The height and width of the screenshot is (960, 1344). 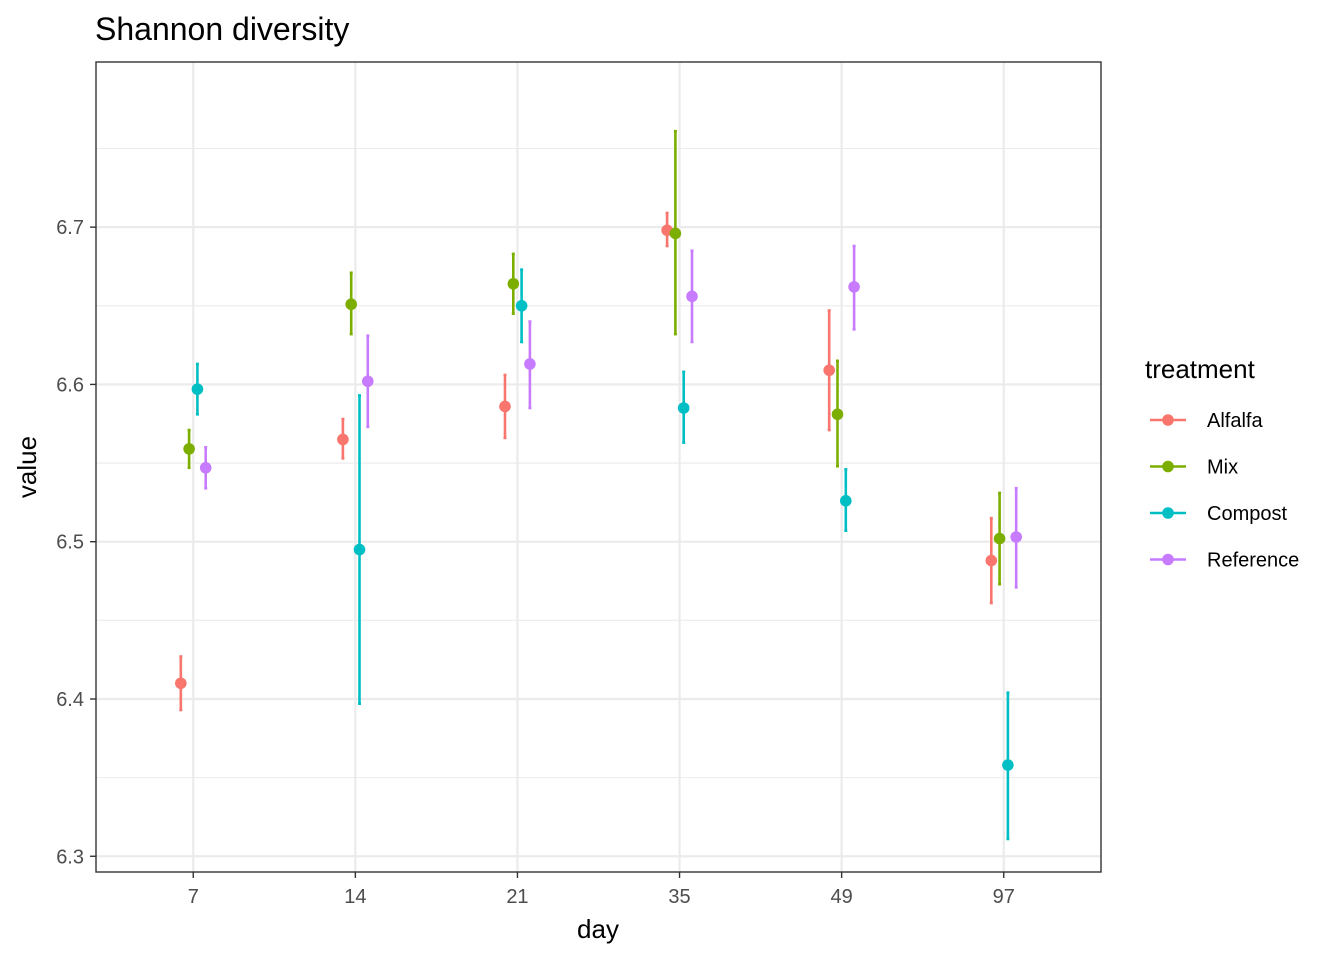 What do you see at coordinates (70, 228) in the screenshot?
I see `y-tick-label: 6.7` at bounding box center [70, 228].